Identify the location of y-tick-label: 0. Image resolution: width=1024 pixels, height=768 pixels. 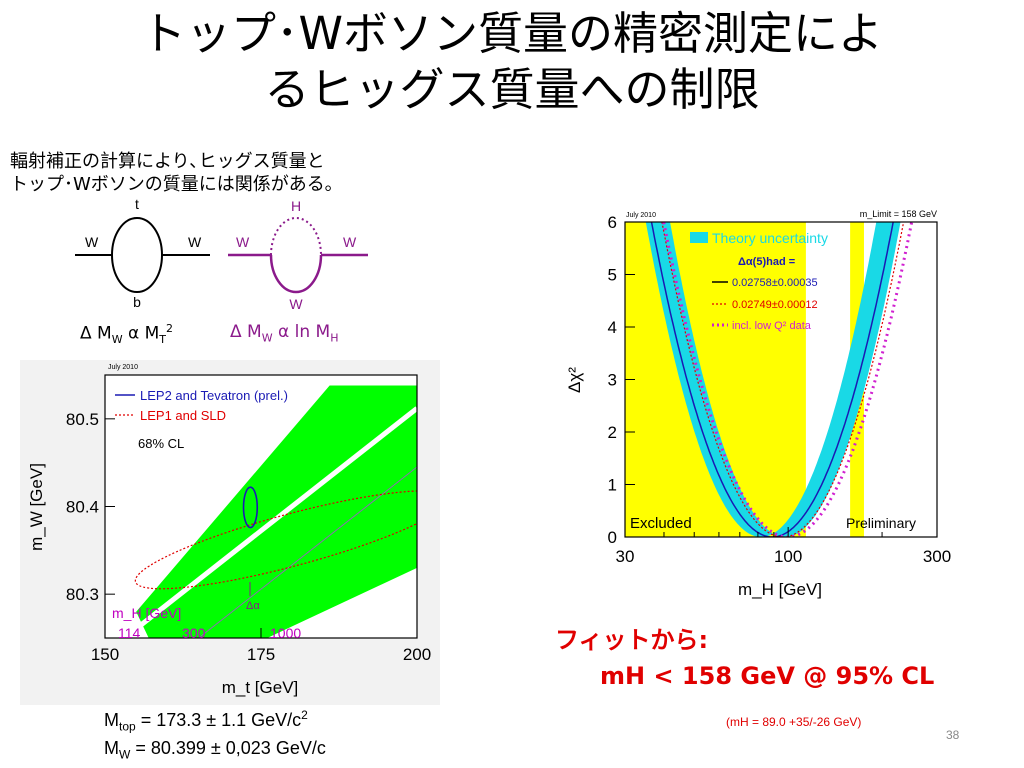
(612, 537).